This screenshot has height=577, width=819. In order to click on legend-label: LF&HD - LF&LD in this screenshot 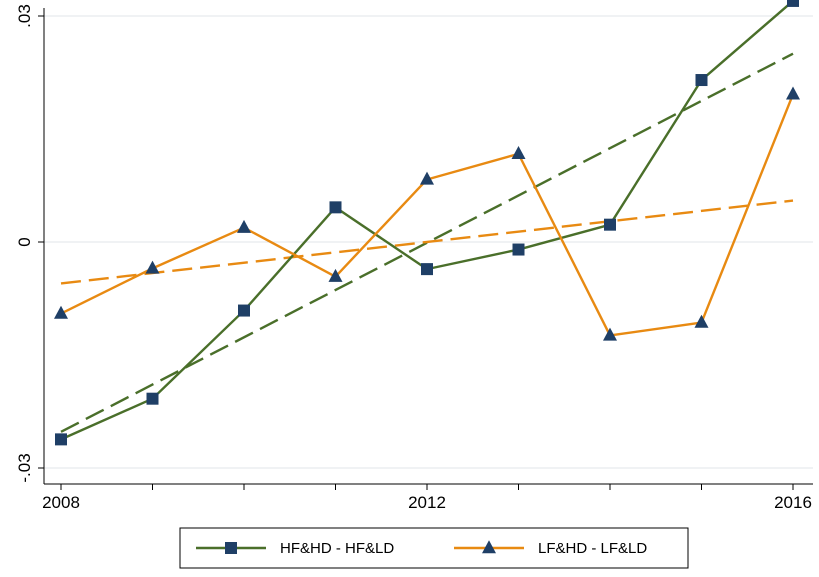, I will do `click(592, 548)`.